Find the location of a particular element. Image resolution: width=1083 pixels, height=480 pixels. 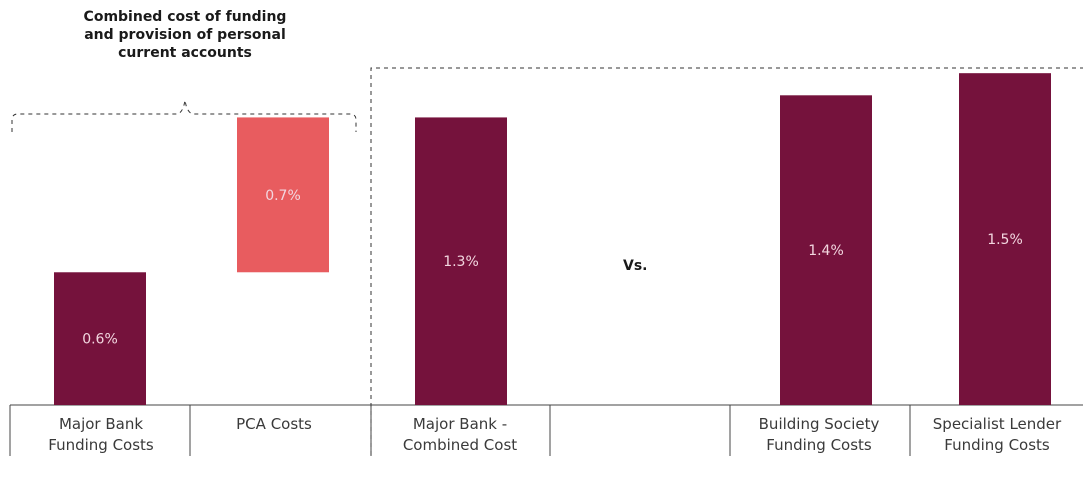

bar-value-label: 0.6% is located at coordinates (100, 340).